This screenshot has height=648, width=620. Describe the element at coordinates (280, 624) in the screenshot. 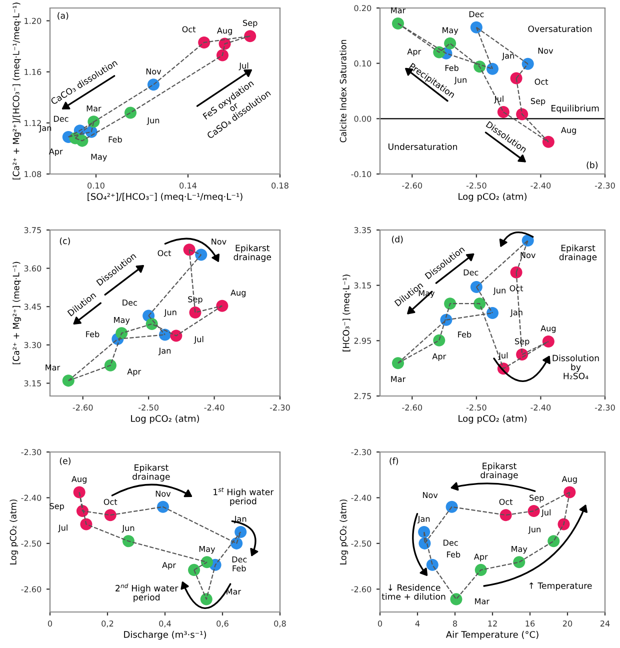

I see `x-tick-label: 0,8` at that location.